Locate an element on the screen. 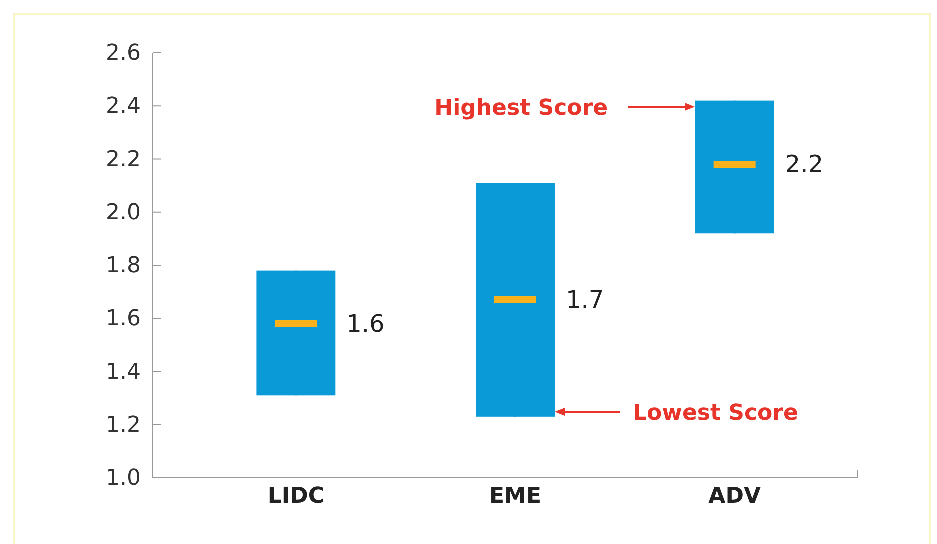  x-tick-label: ADV is located at coordinates (734, 496).